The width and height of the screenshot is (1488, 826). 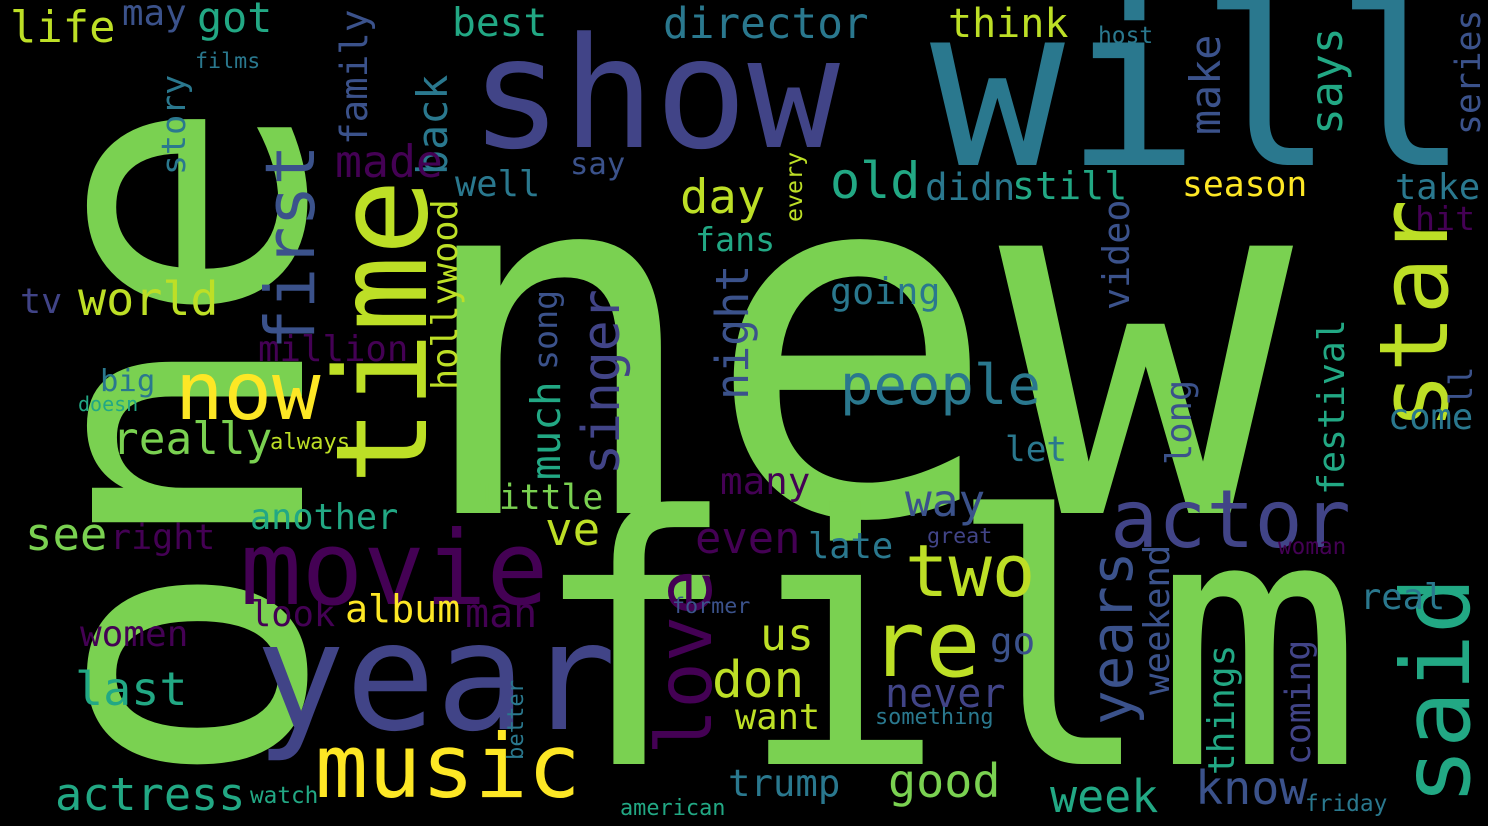 What do you see at coordinates (500, 23) in the screenshot?
I see `word-best: best` at bounding box center [500, 23].